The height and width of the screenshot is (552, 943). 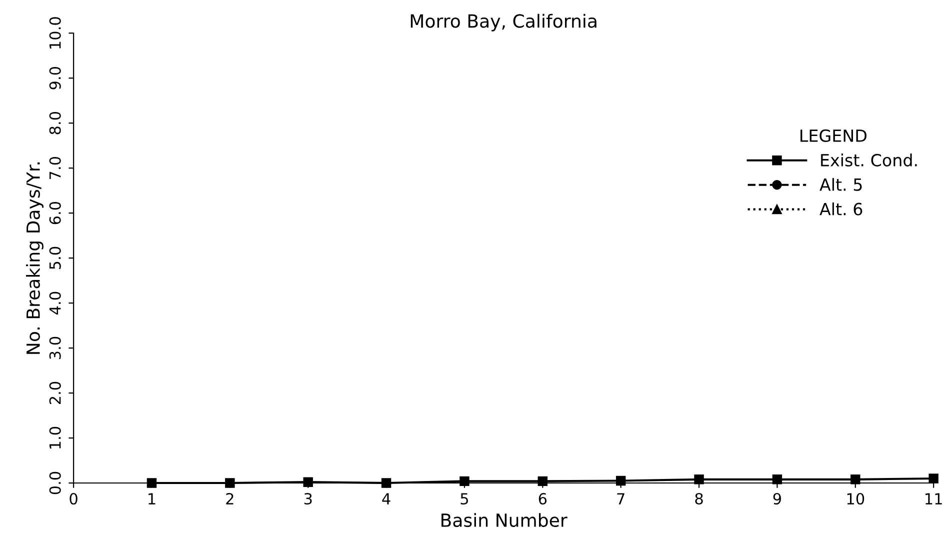 I want to click on legend-label: Exist. Cond., so click(x=869, y=160).